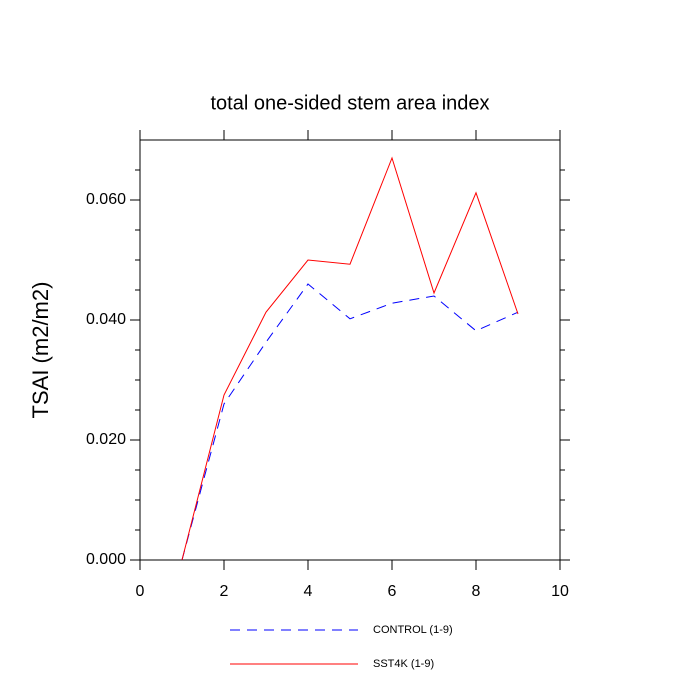  What do you see at coordinates (413, 630) in the screenshot?
I see `legend-label: CONTROL (1-9)` at bounding box center [413, 630].